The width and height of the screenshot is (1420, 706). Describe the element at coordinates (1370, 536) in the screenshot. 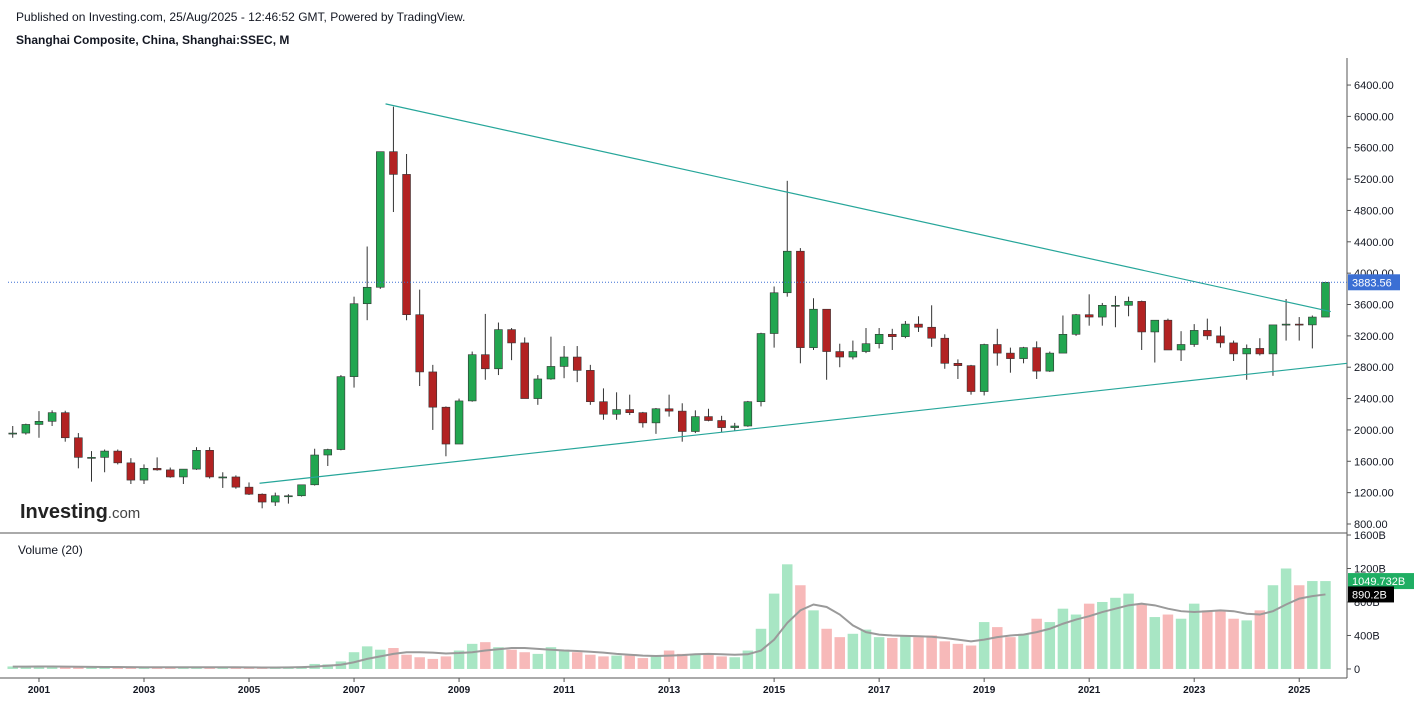

I see `y-tick-label: 1600B` at that location.